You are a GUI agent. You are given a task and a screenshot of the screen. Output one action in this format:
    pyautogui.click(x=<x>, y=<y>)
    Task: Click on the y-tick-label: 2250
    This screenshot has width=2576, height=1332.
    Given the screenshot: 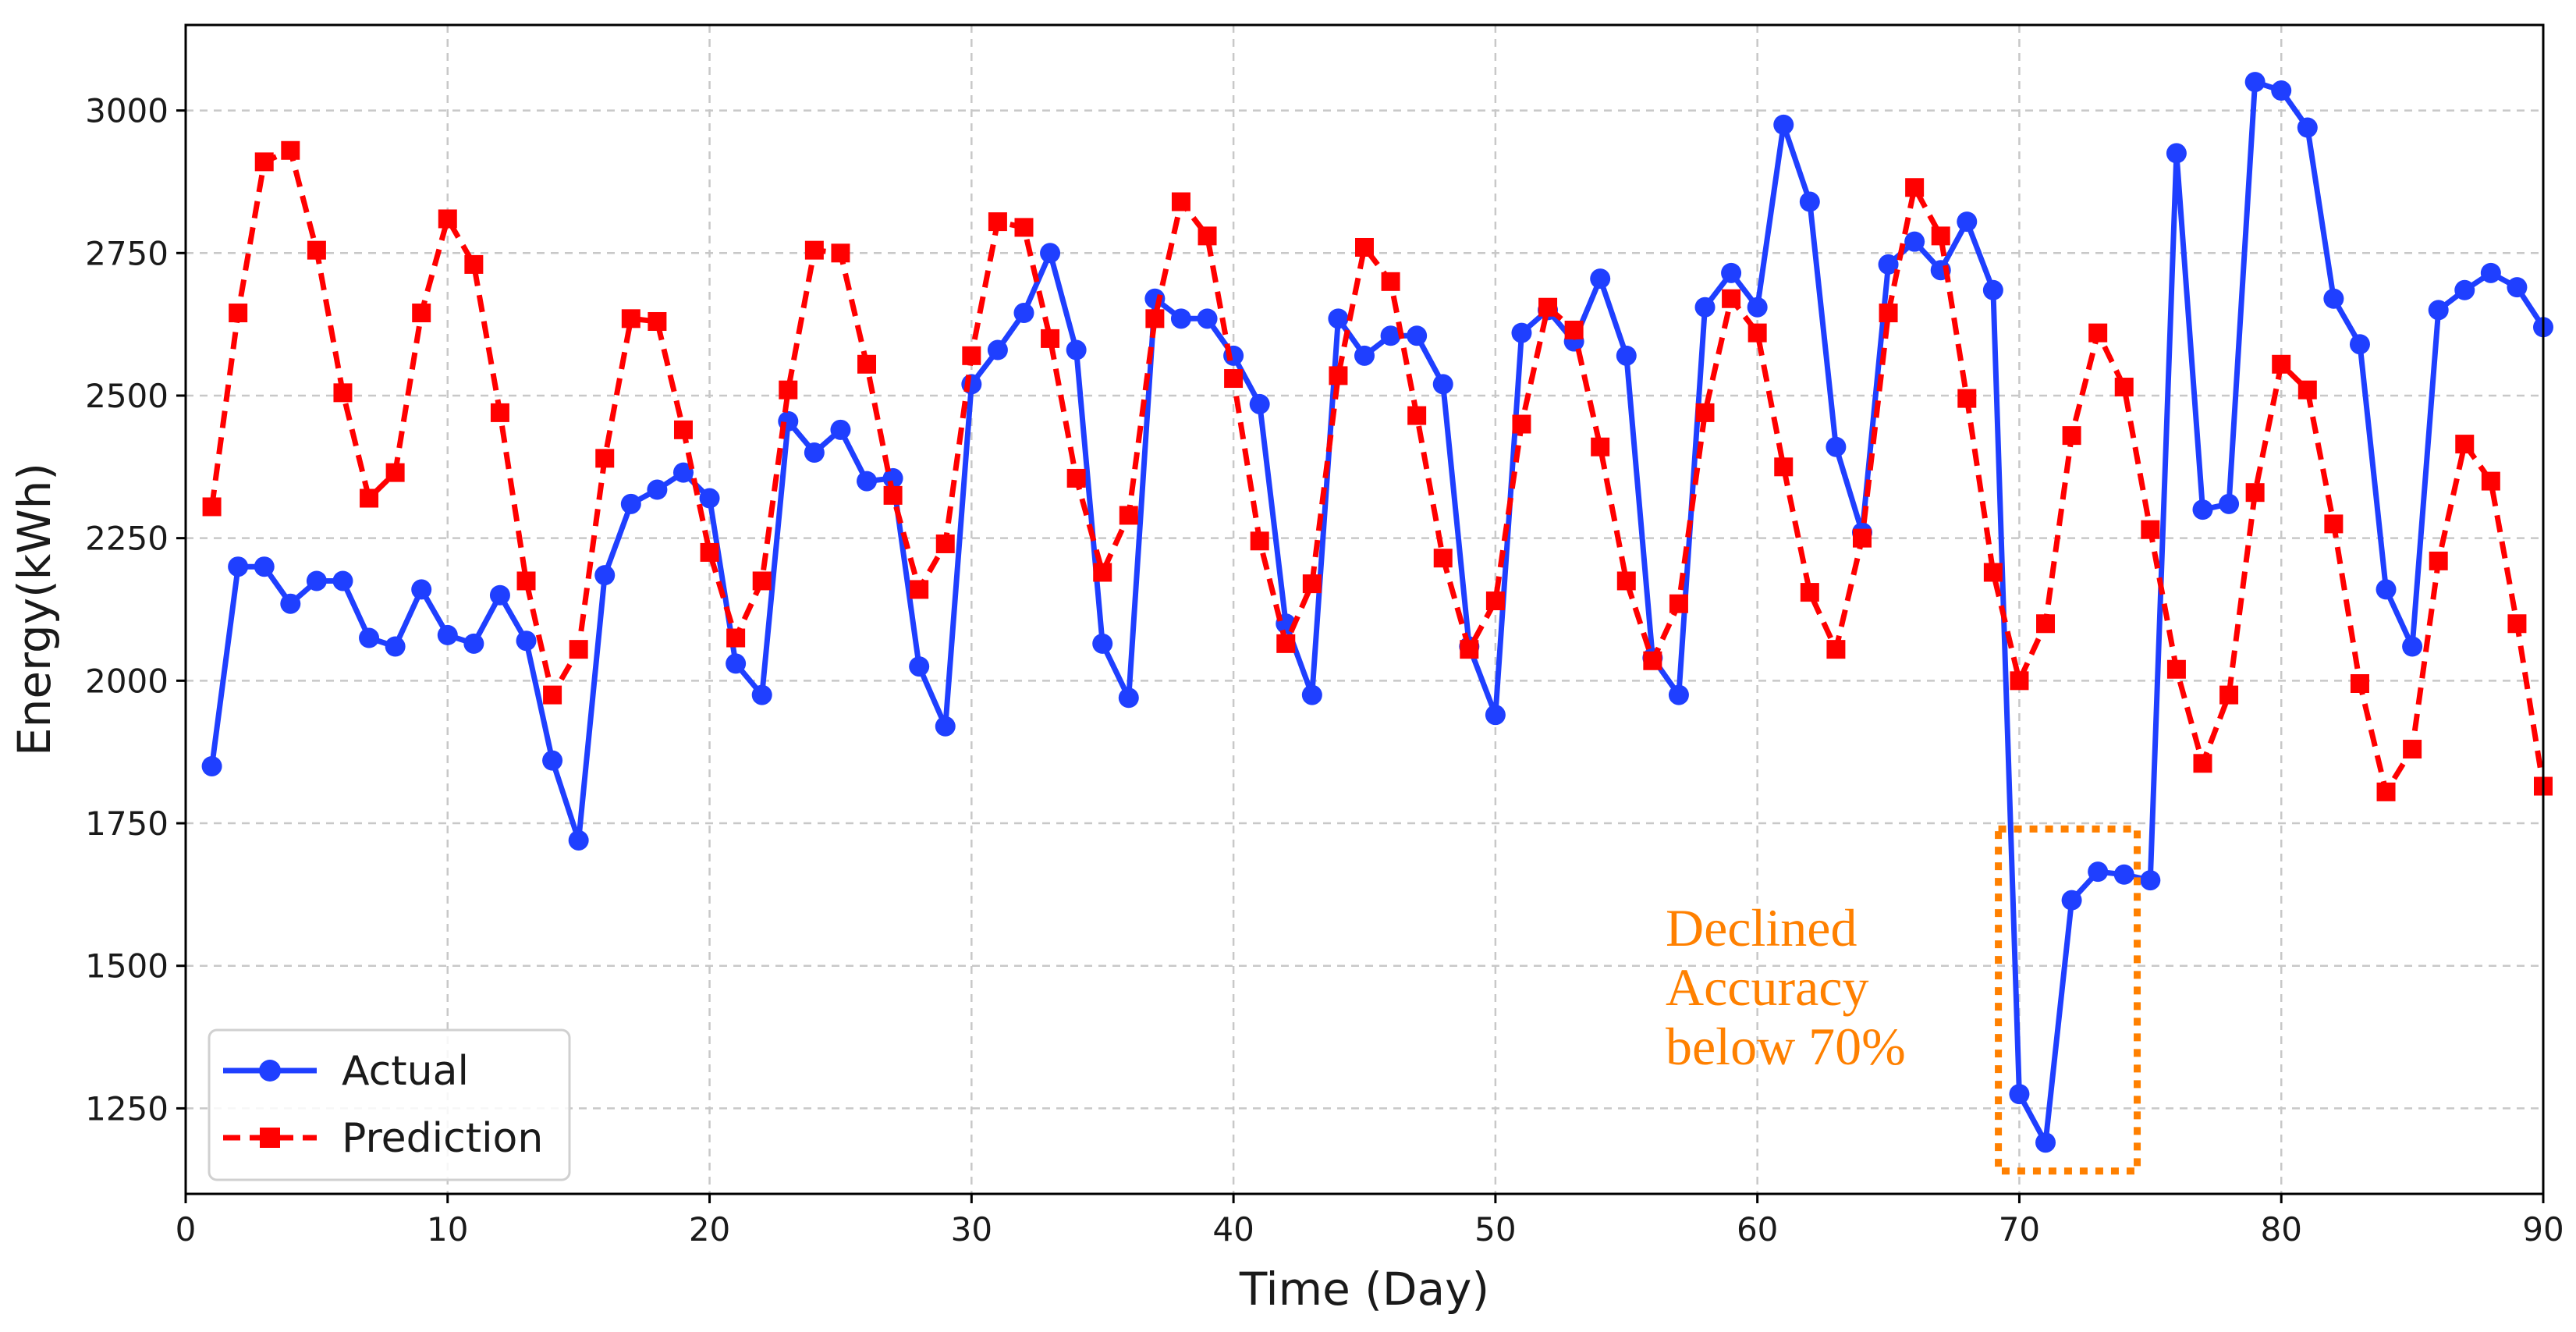 What is the action you would take?
    pyautogui.click(x=127, y=539)
    